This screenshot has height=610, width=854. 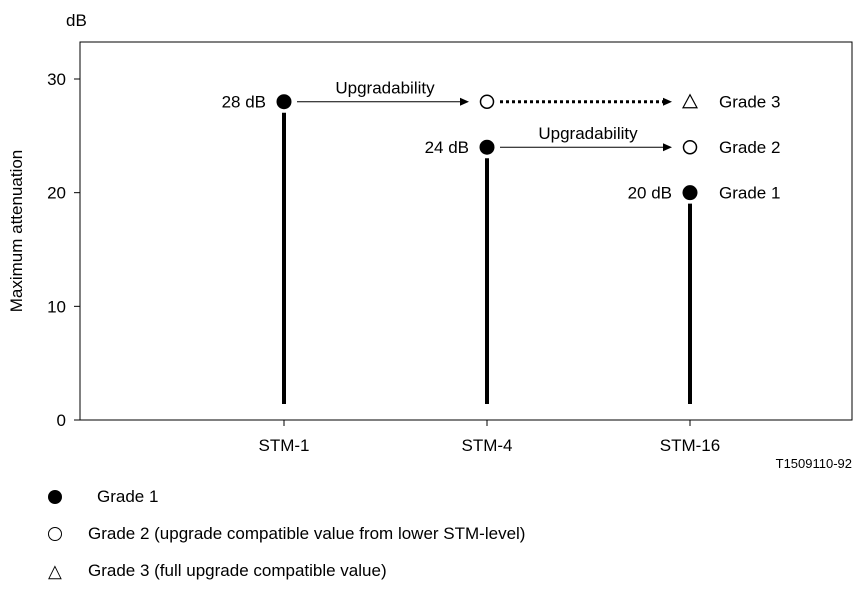 I want to click on point-value-label: 28 dB, so click(x=244, y=102).